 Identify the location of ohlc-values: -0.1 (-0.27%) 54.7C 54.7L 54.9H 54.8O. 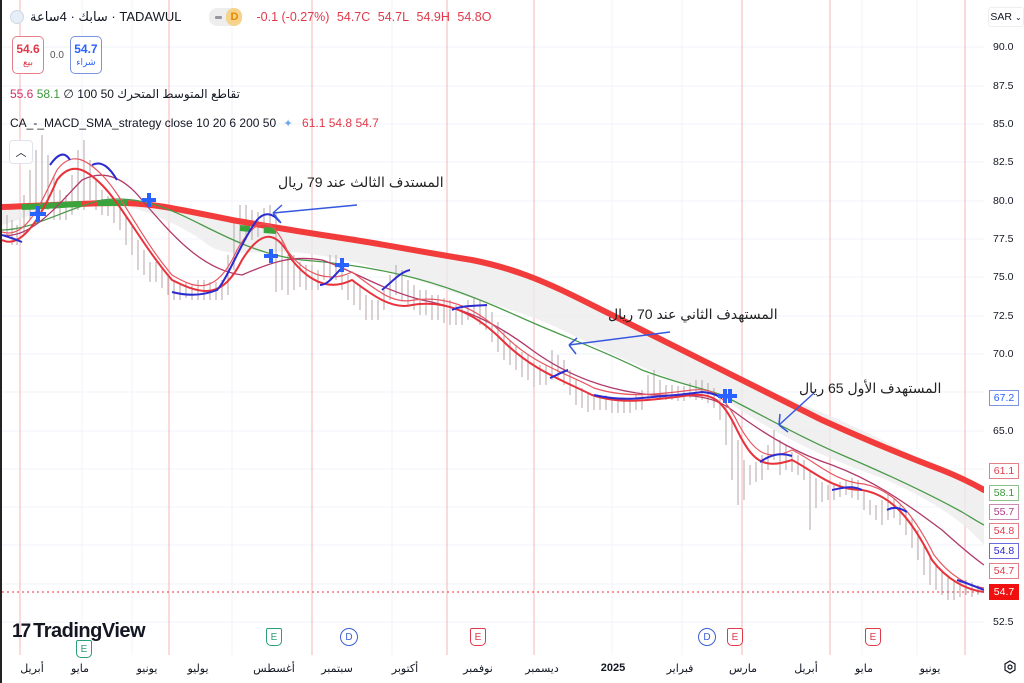
(375, 17).